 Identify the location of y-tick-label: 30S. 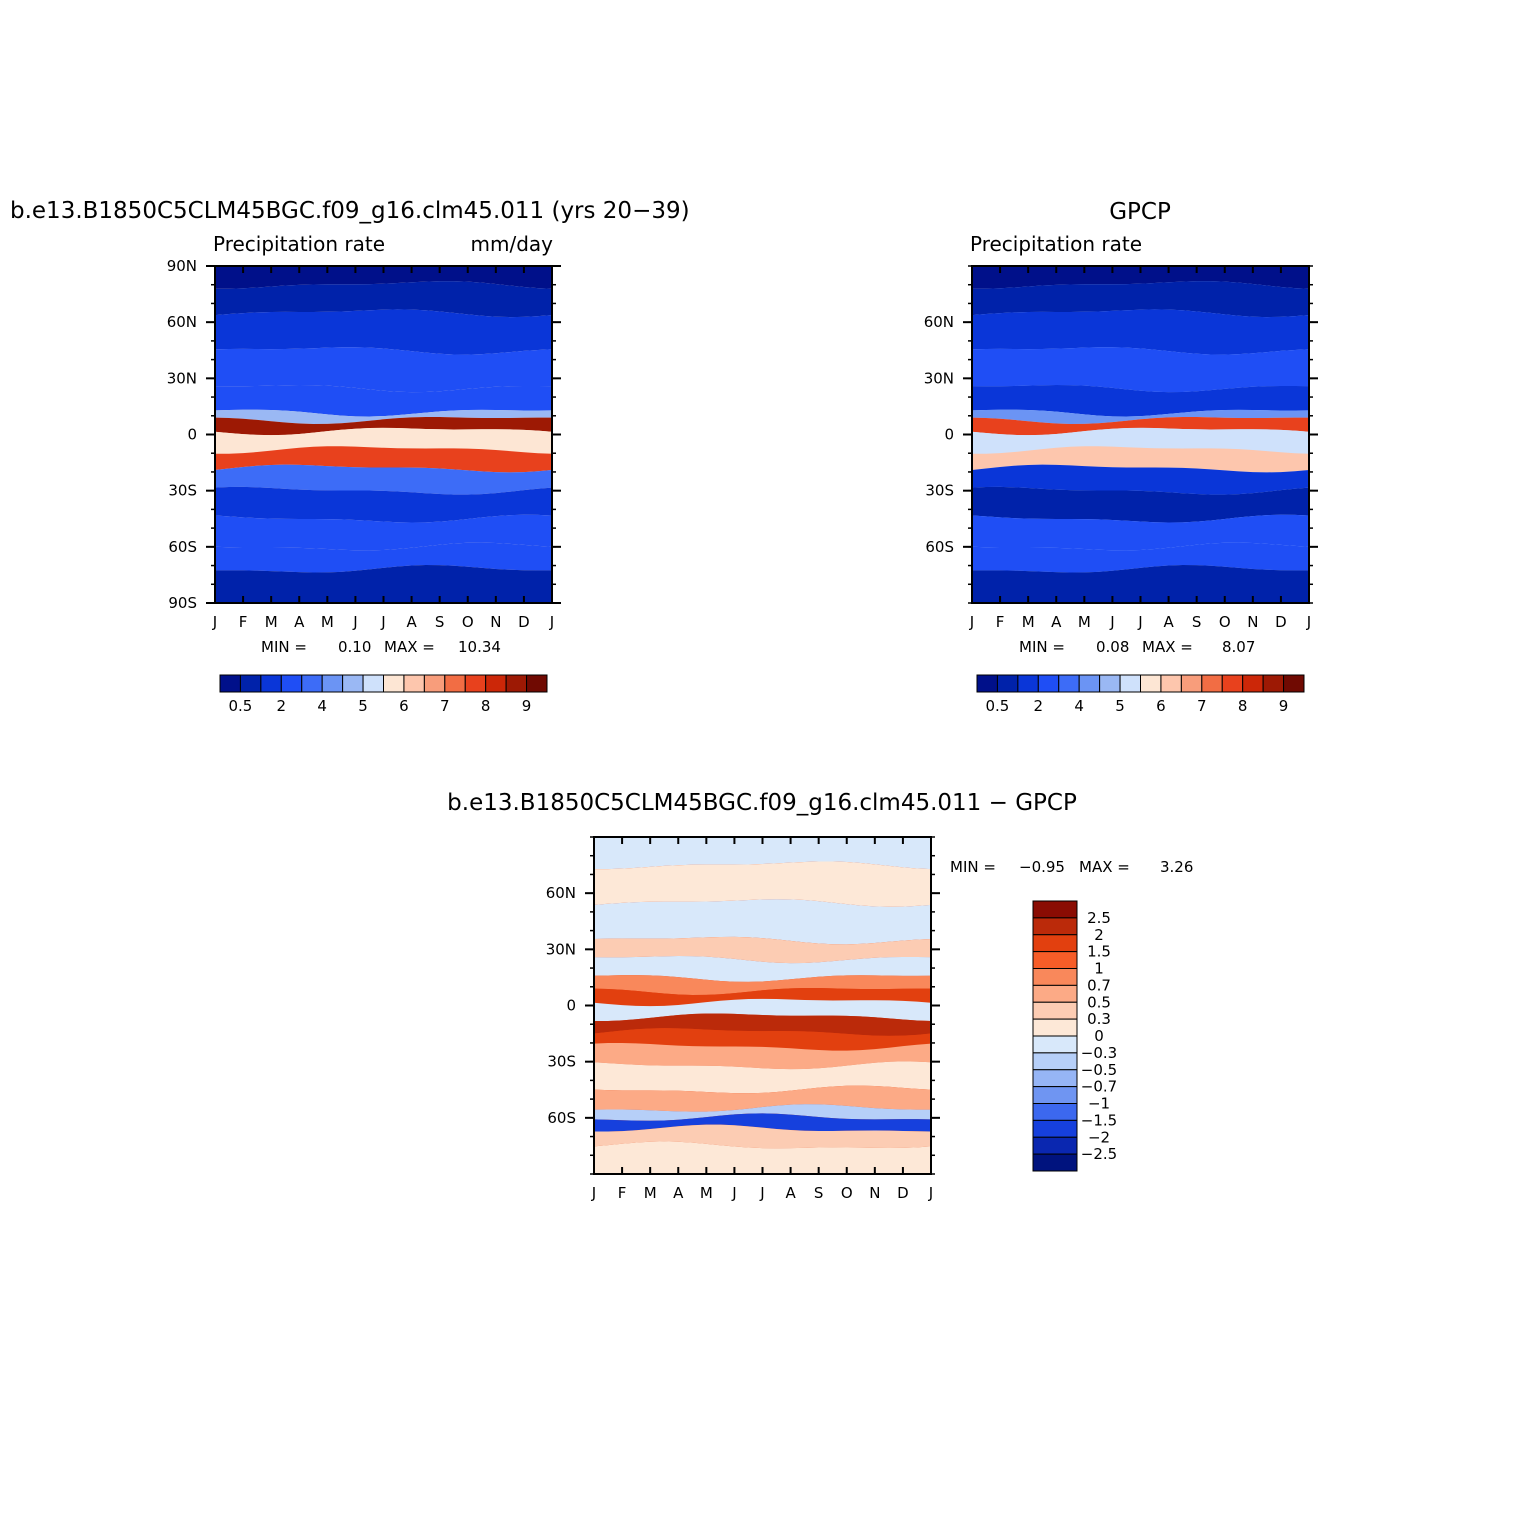
(182, 491).